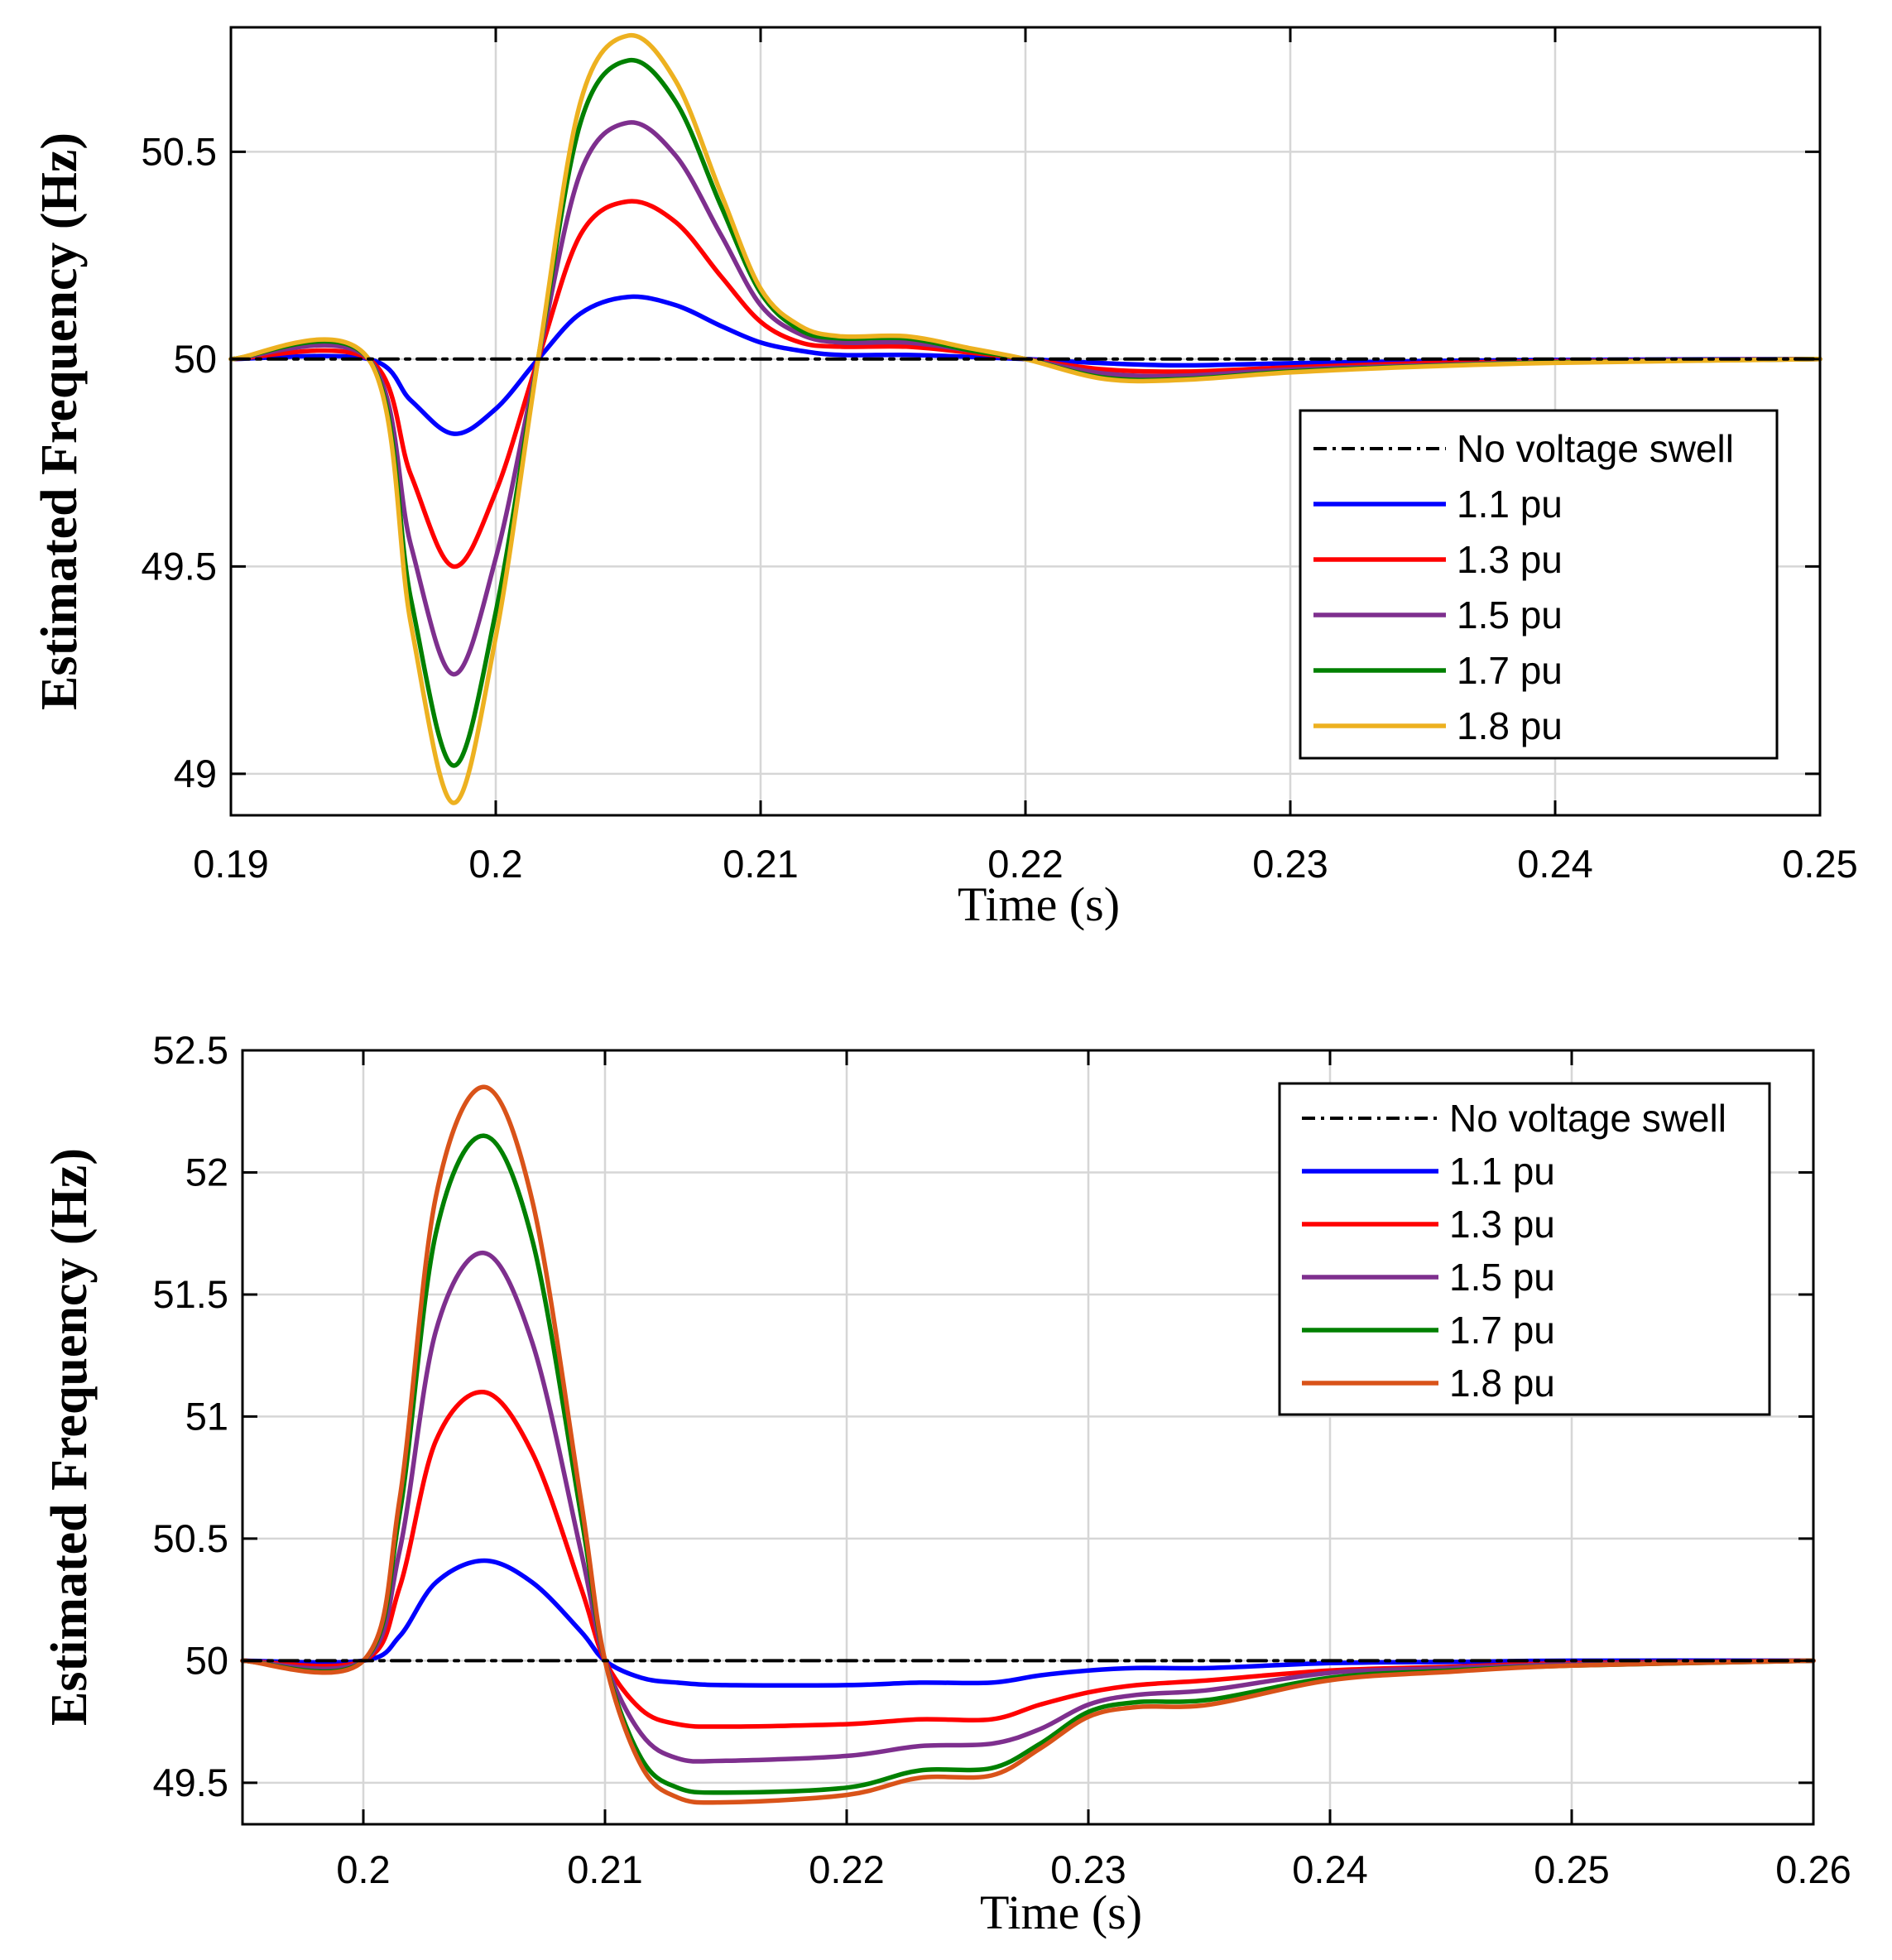 This screenshot has height=1960, width=1892. Describe the element at coordinates (1039, 904) in the screenshot. I see `x-axis-label-top: Time (s)` at that location.